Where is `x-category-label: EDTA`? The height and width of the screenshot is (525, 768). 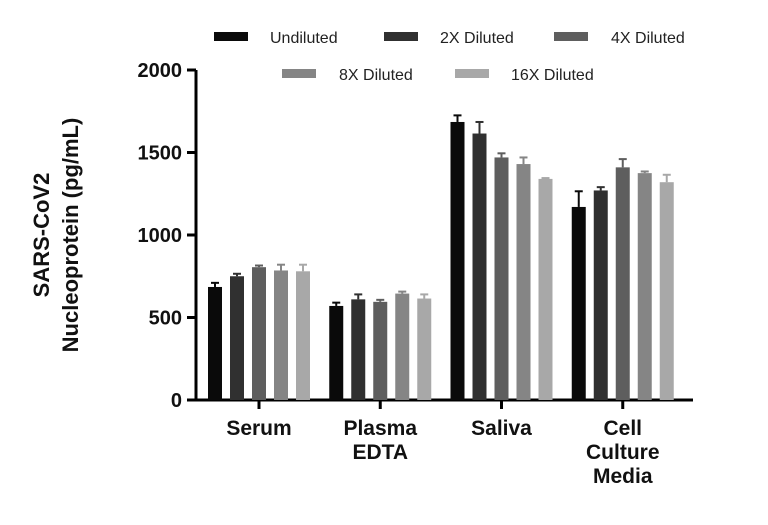 x-category-label: EDTA is located at coordinates (380, 452).